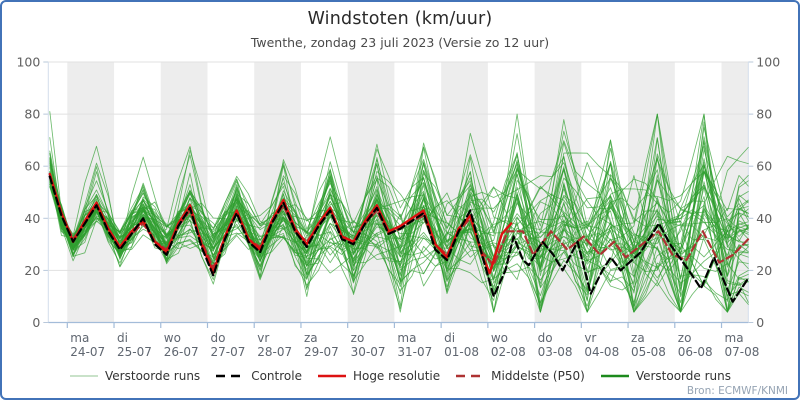 The image size is (800, 400). I want to click on legend-sample-hires, so click(331, 376).